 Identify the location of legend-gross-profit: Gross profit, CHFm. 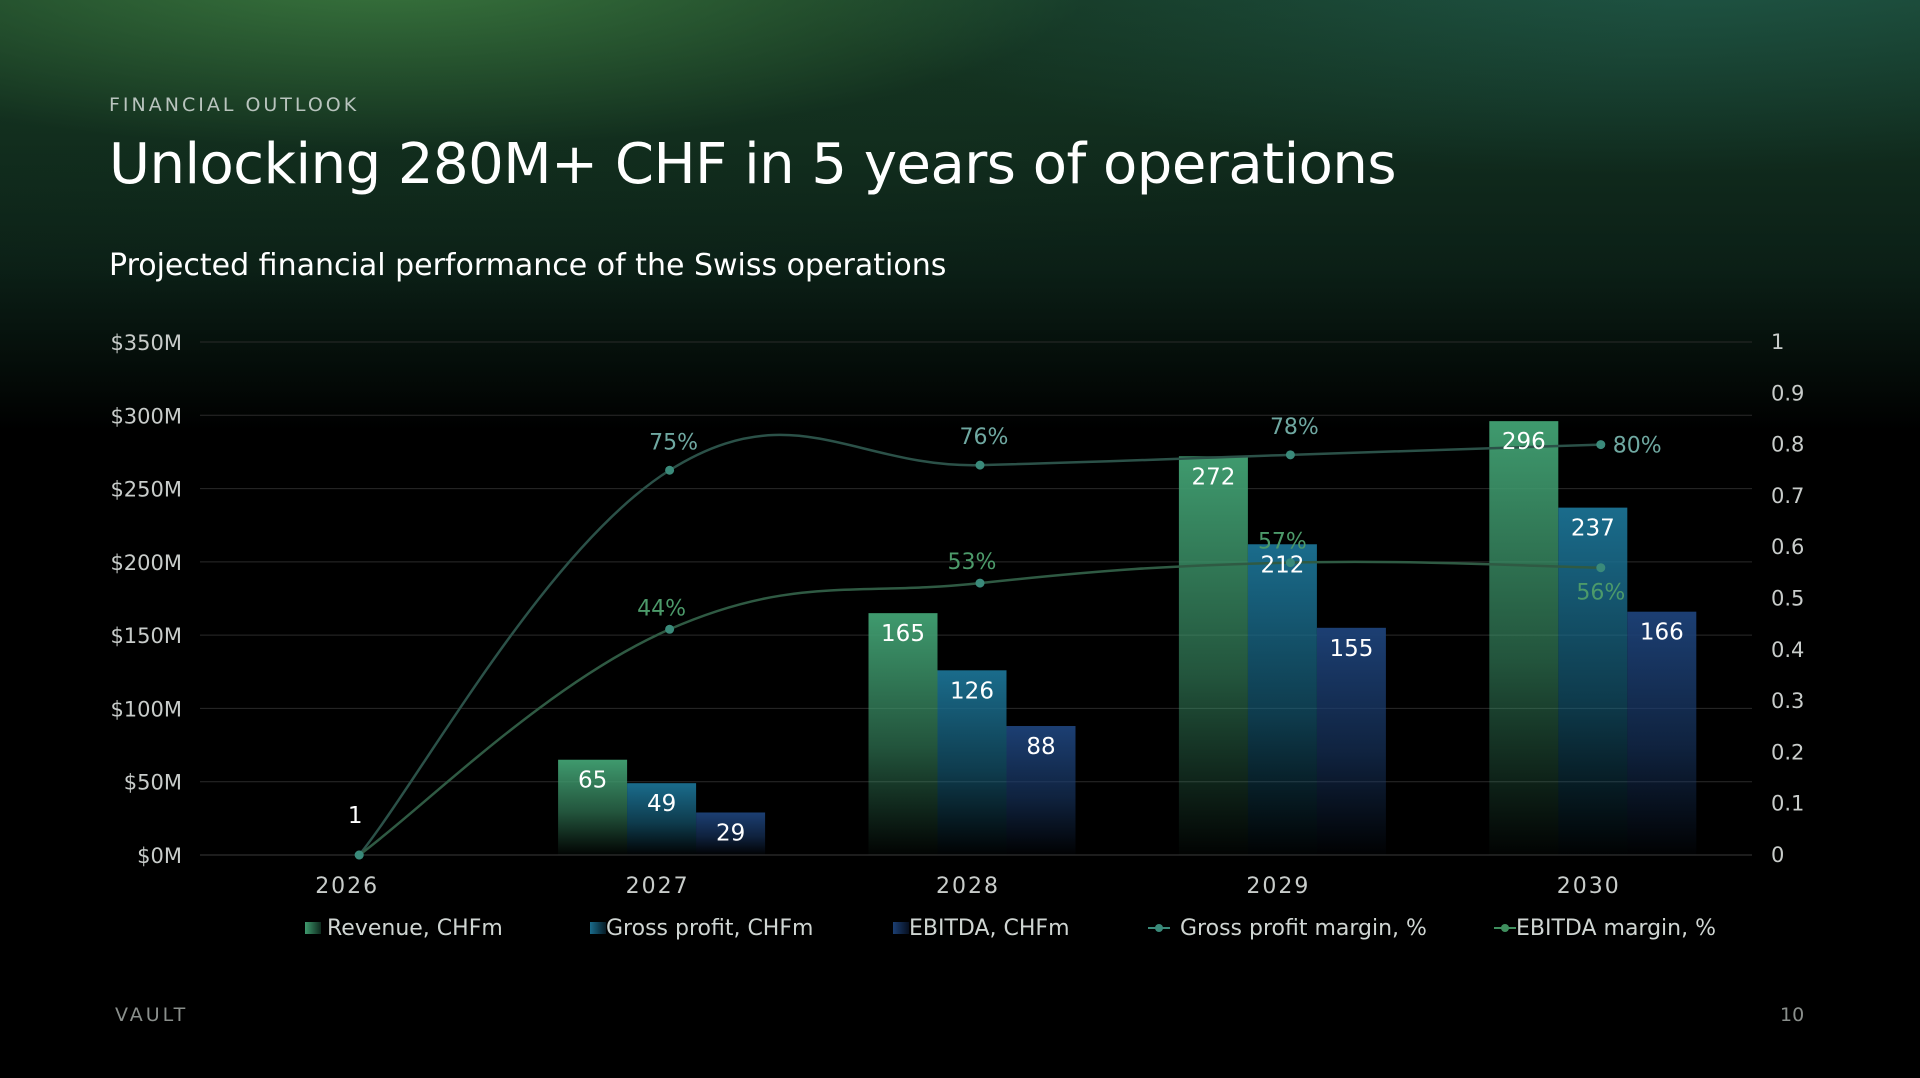
(701, 928).